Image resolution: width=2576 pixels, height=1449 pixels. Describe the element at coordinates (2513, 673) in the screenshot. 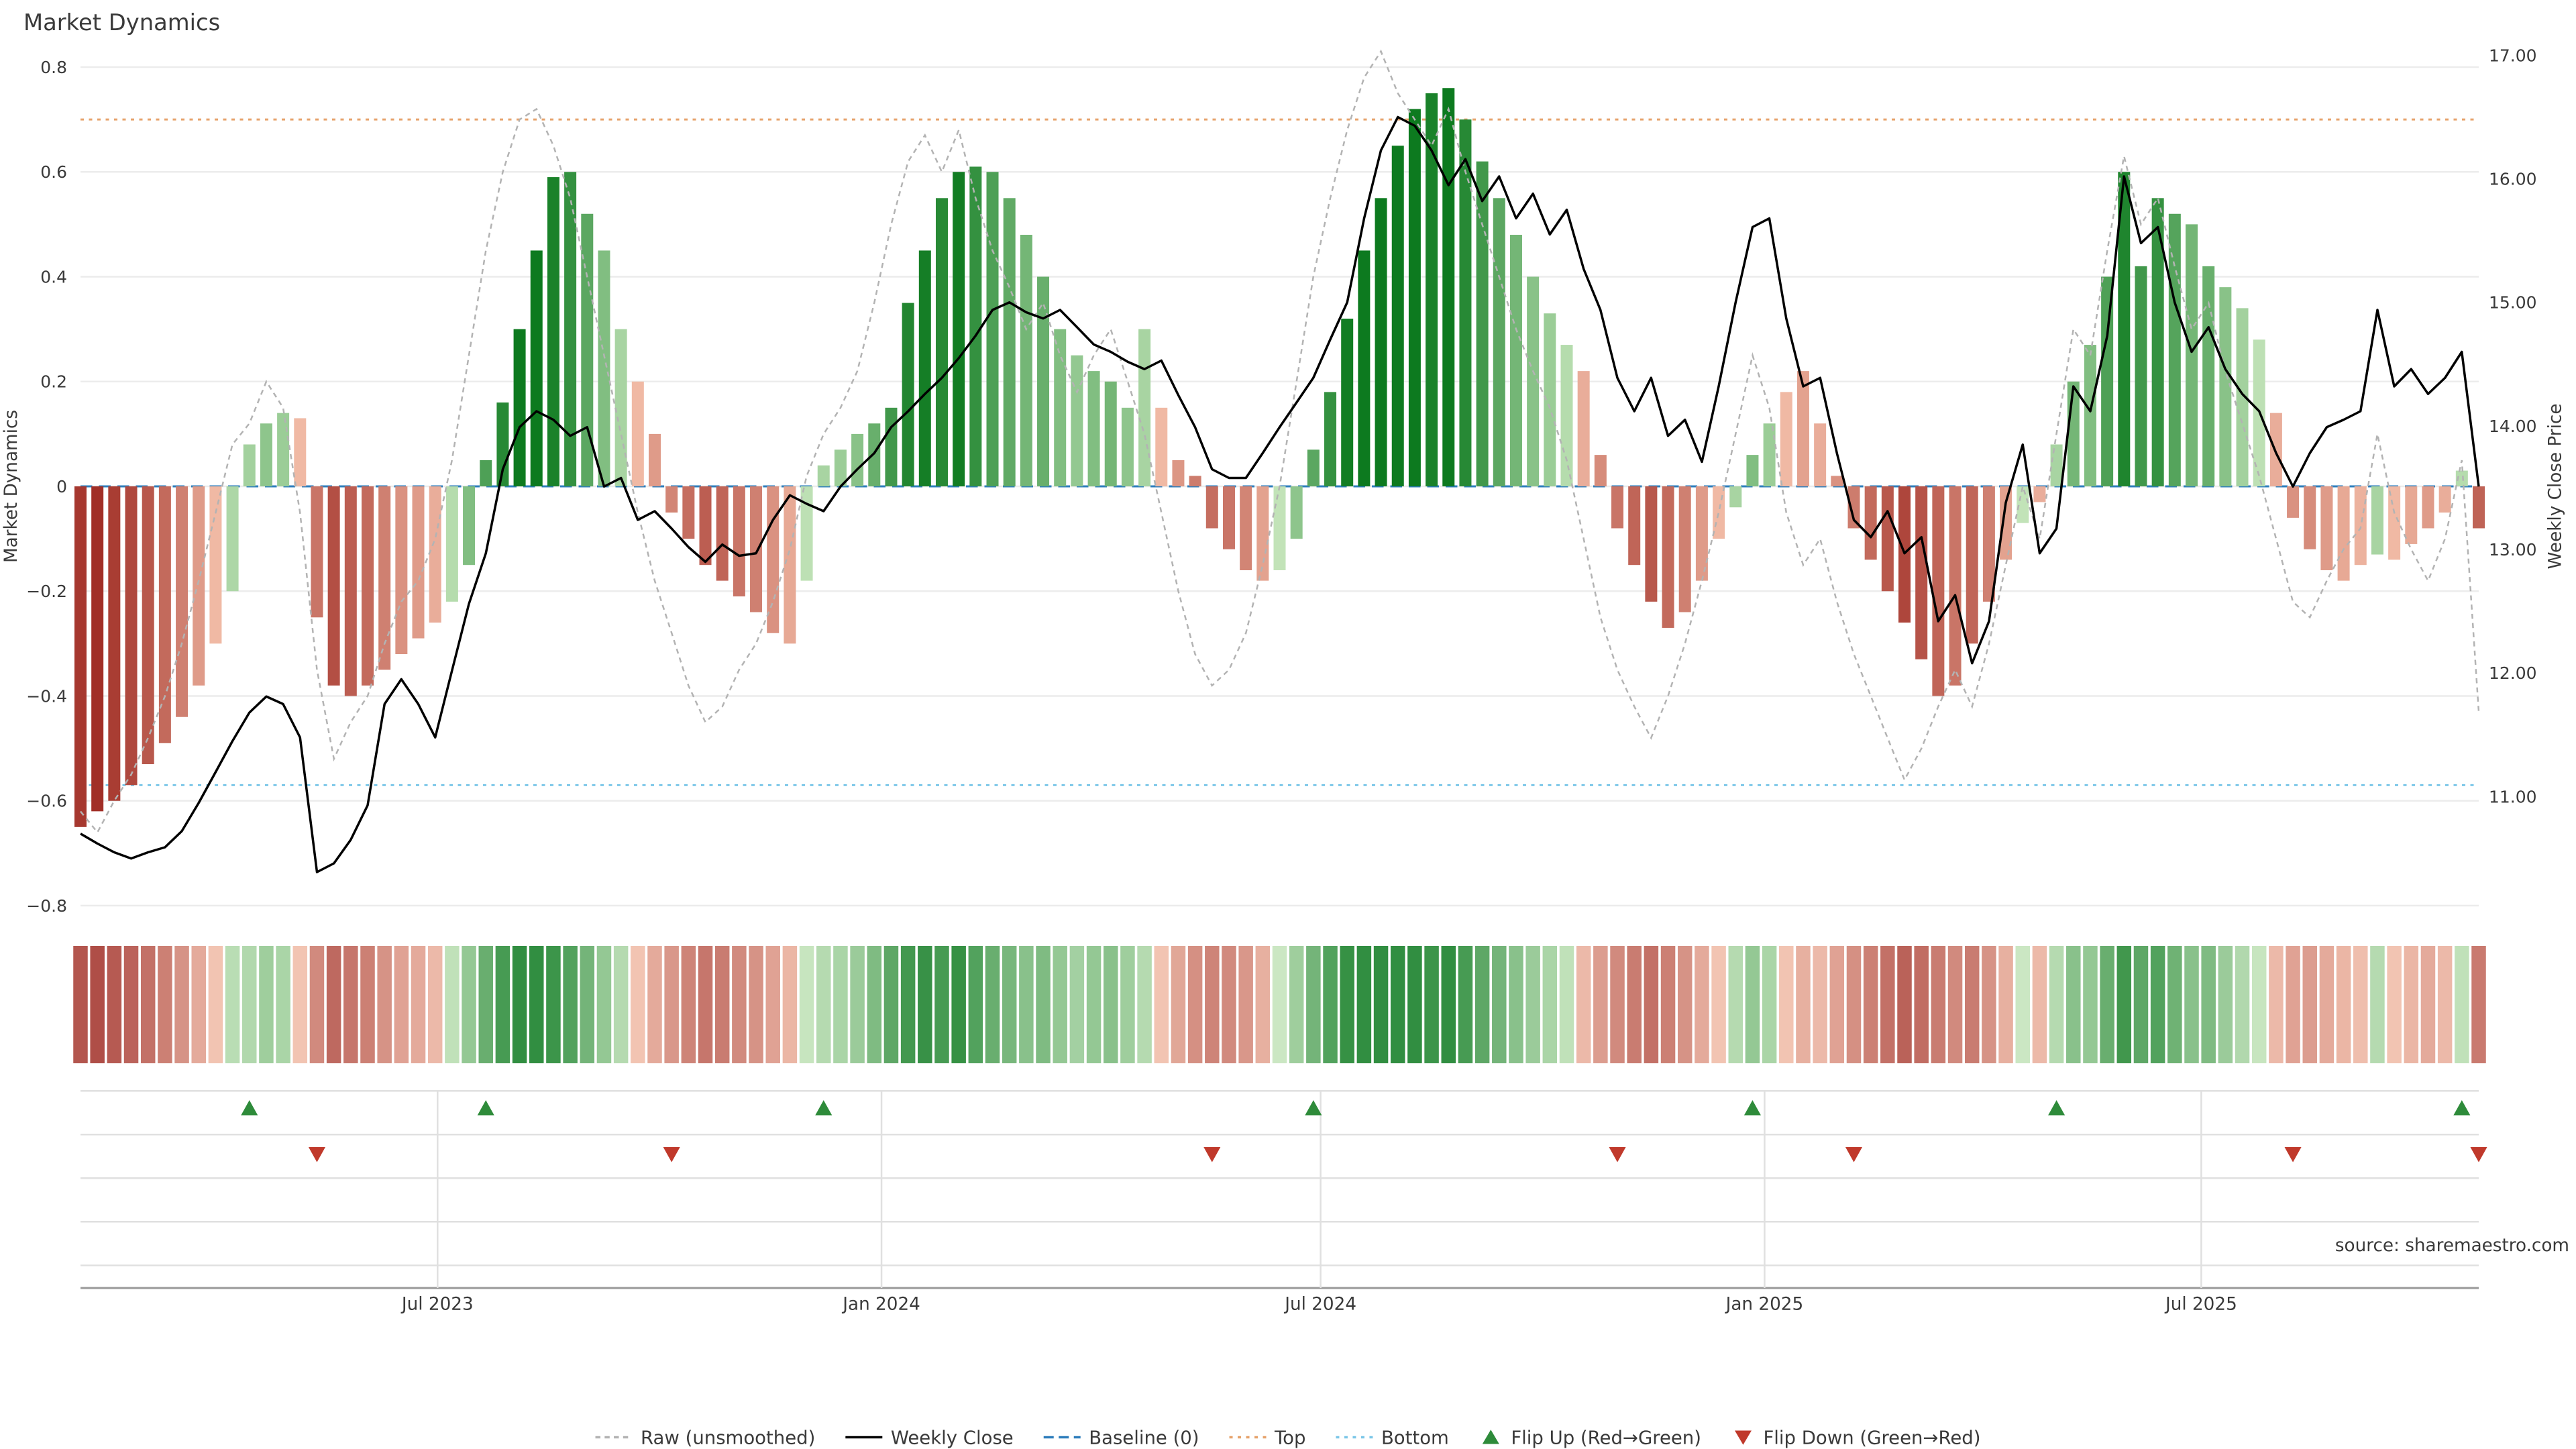

I see `right-tick-label: 12.00` at that location.